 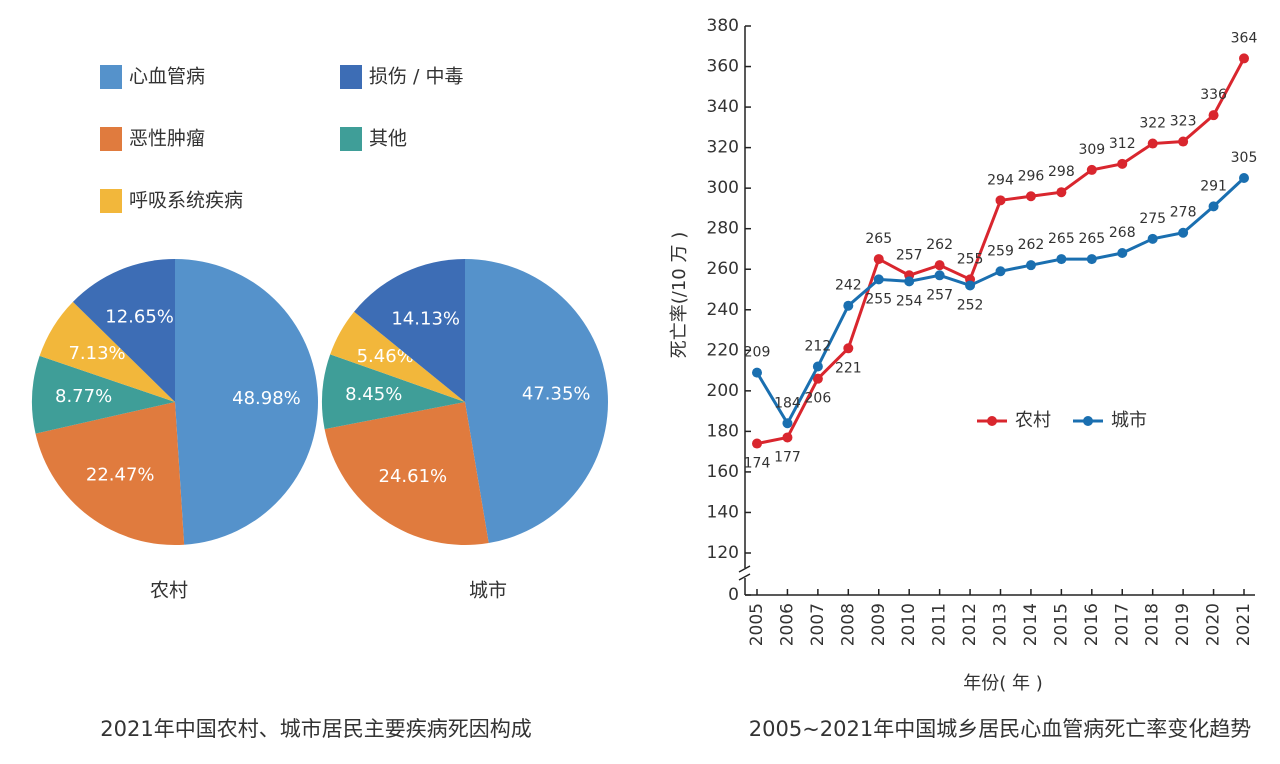 What do you see at coordinates (556, 393) in the screenshot?
I see `slice-label: 47.35%` at bounding box center [556, 393].